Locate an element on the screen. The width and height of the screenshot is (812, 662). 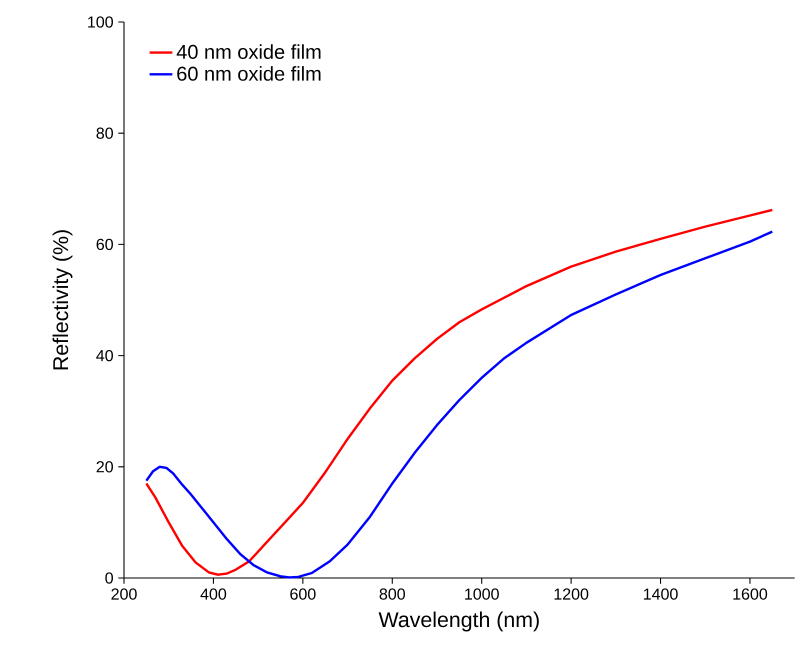
x-tick-label: 200 is located at coordinates (124, 594).